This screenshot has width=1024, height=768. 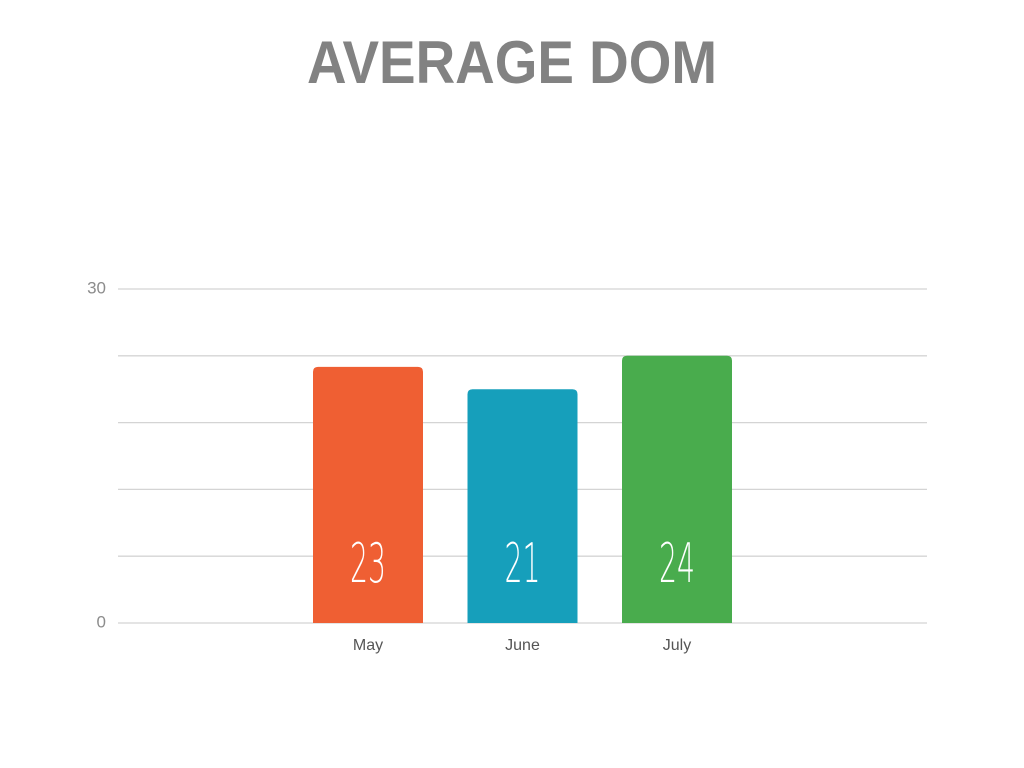 I want to click on value-label: 24, so click(x=677, y=563).